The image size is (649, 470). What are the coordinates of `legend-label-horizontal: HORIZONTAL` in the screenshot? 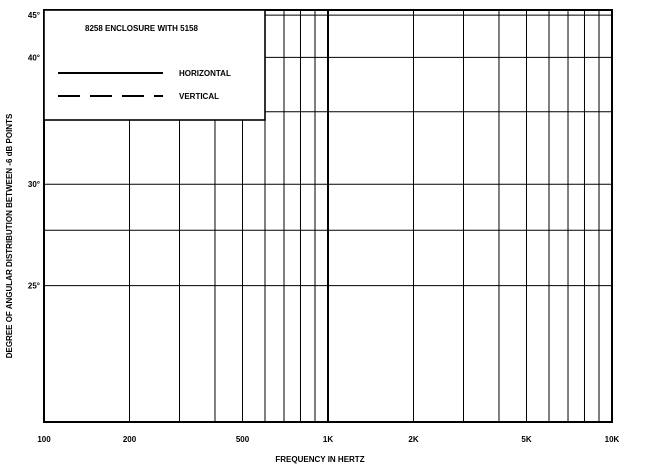 It's located at (205, 73).